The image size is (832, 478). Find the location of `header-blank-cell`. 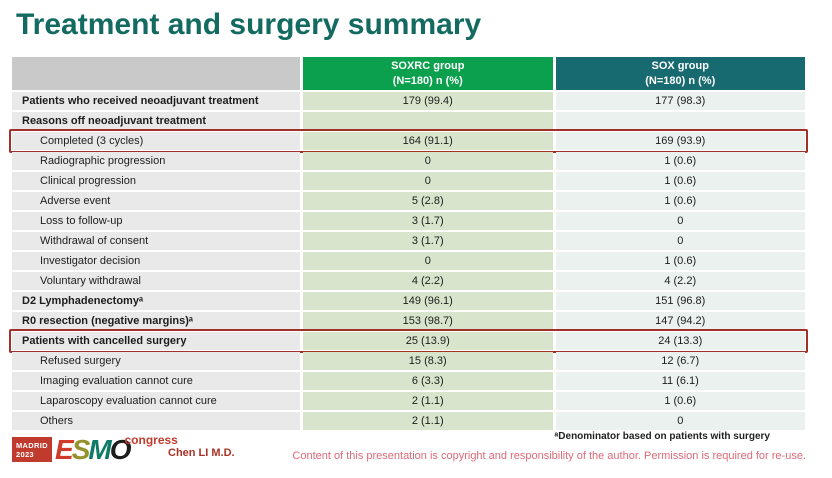

header-blank-cell is located at coordinates (156, 73).